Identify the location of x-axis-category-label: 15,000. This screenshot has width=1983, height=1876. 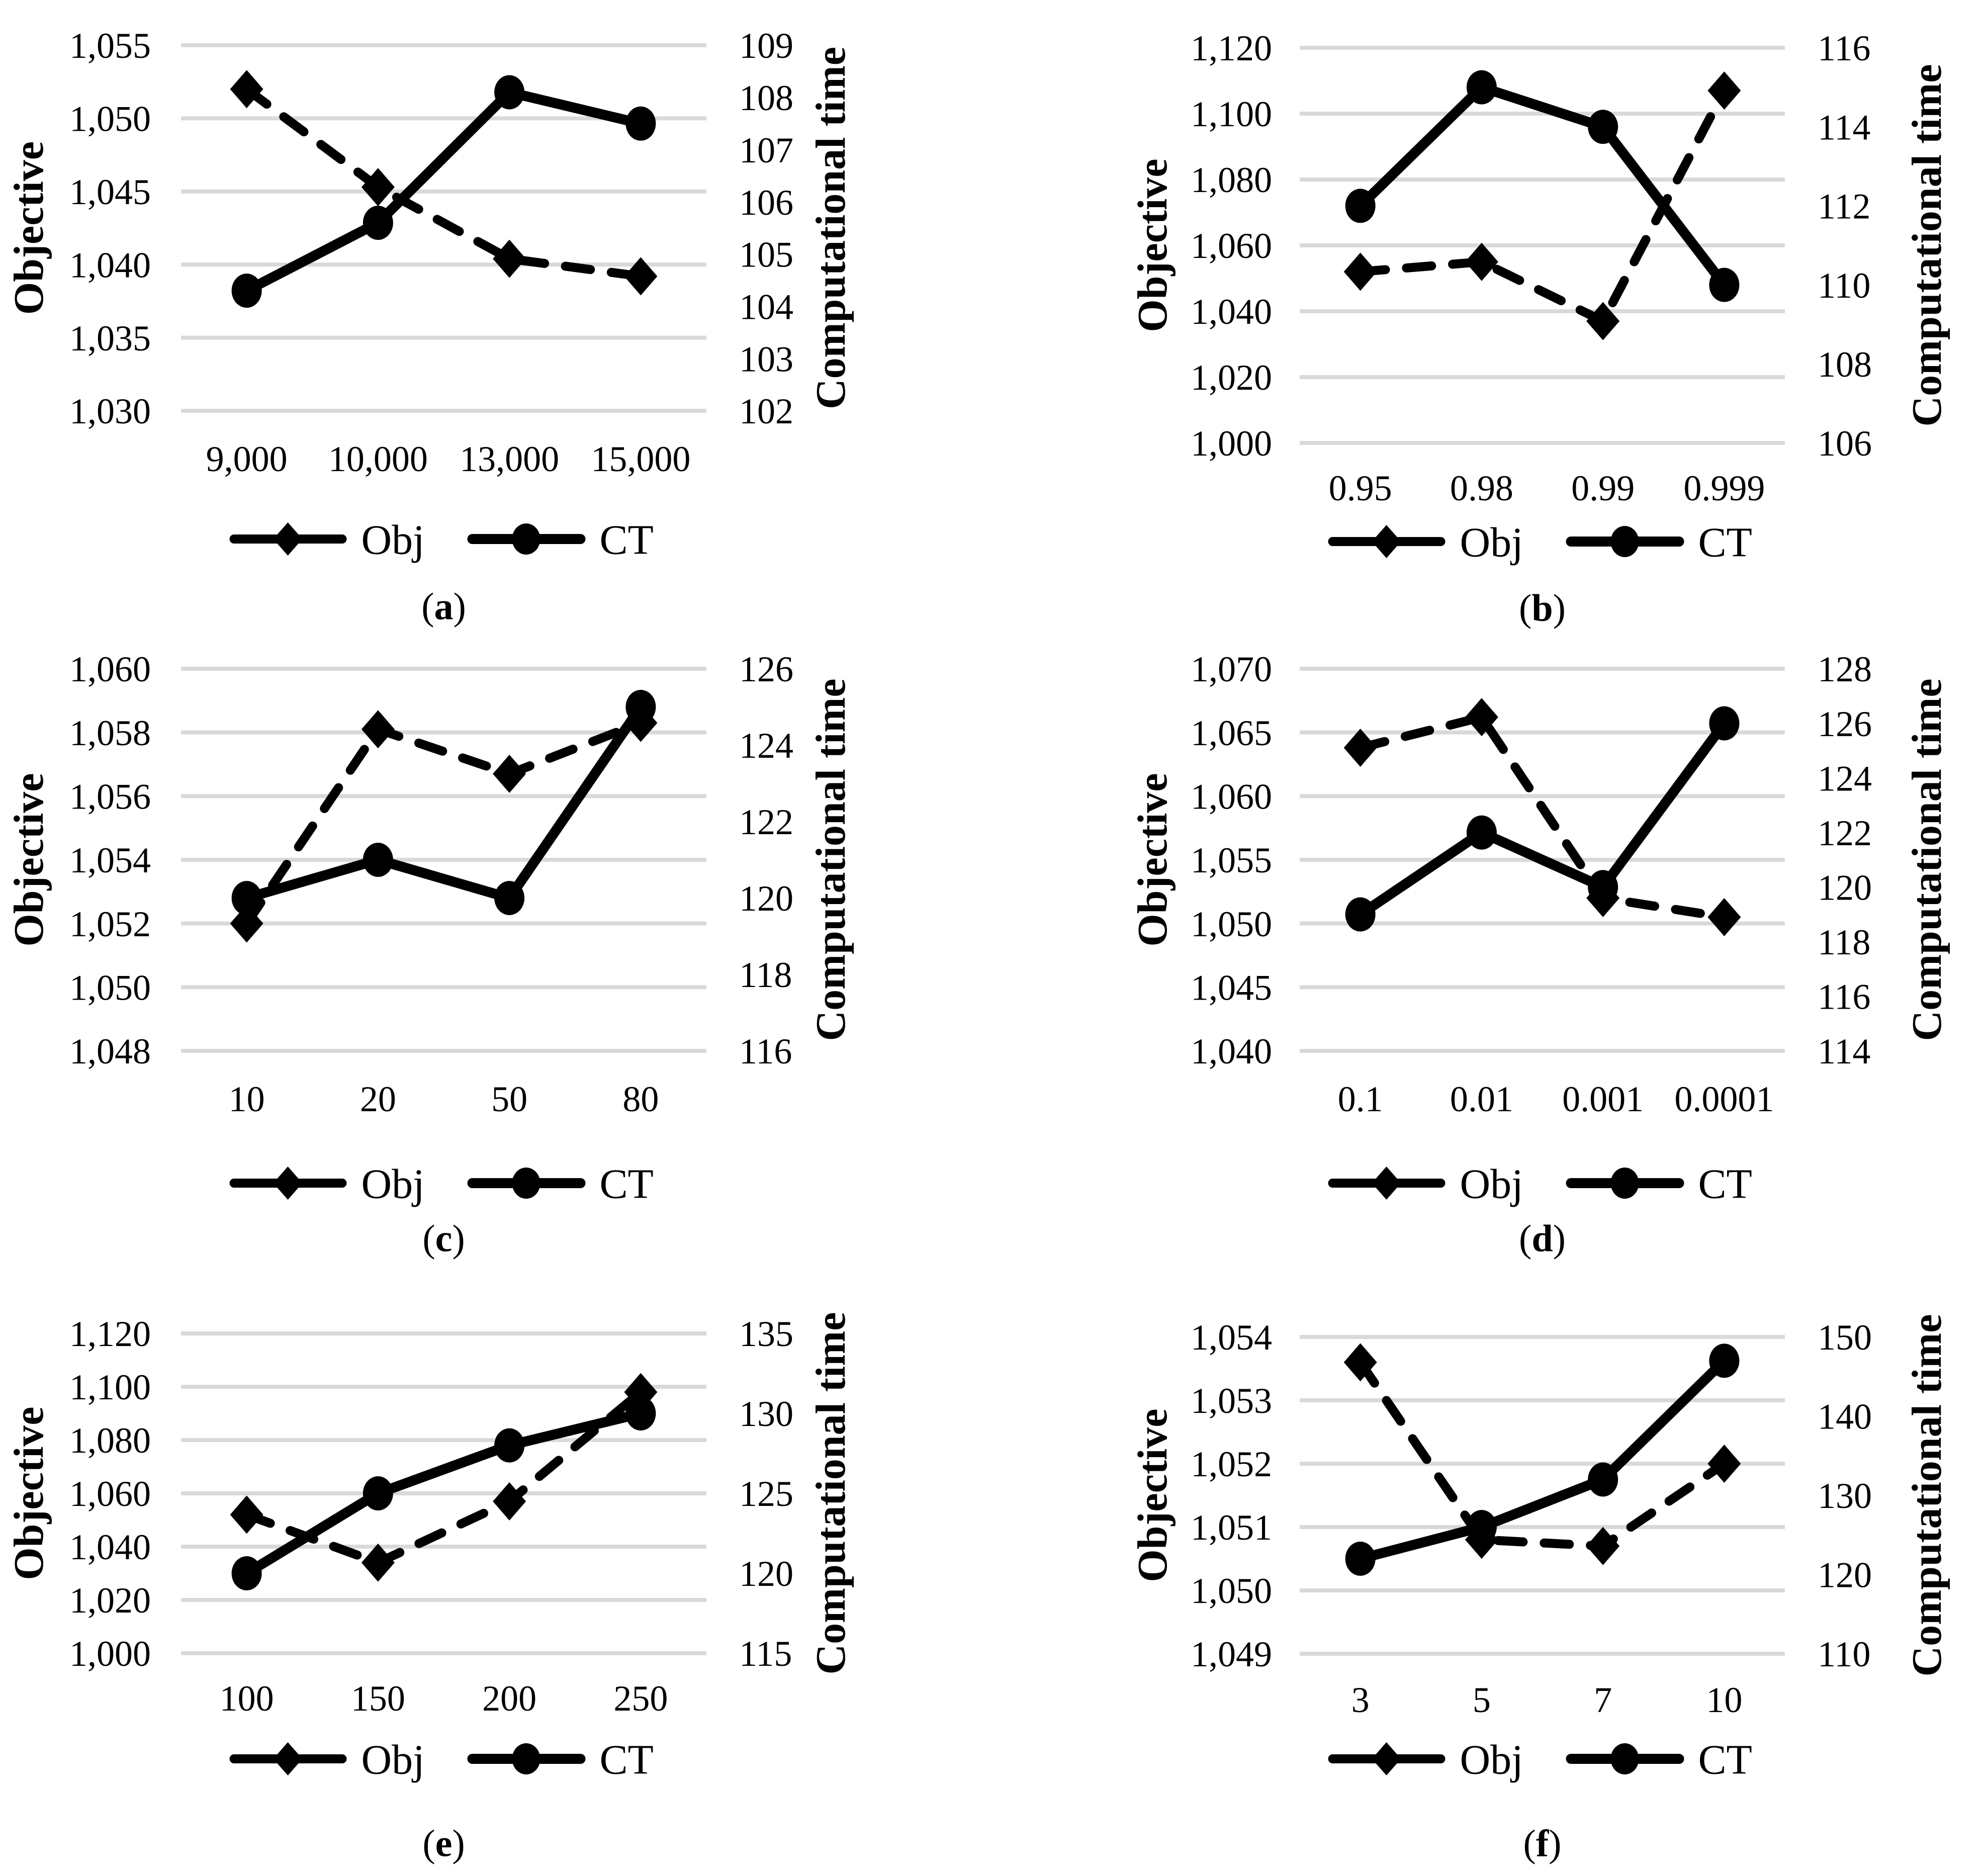
(640, 459).